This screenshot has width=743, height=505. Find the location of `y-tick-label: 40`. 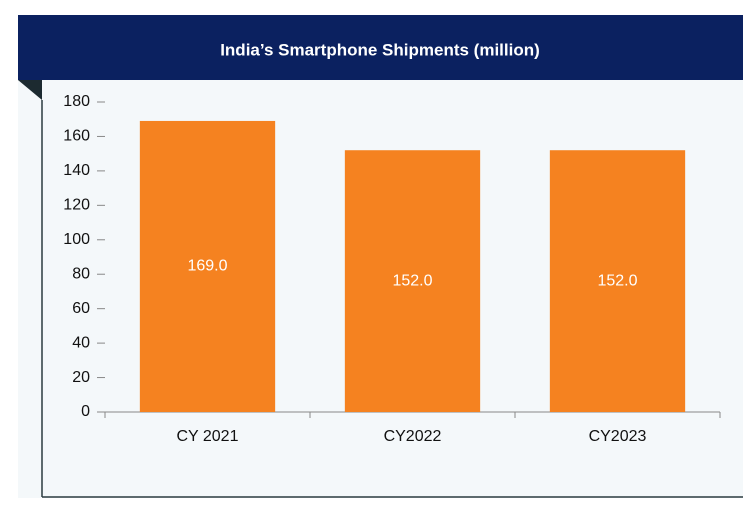

y-tick-label: 40 is located at coordinates (81, 342).